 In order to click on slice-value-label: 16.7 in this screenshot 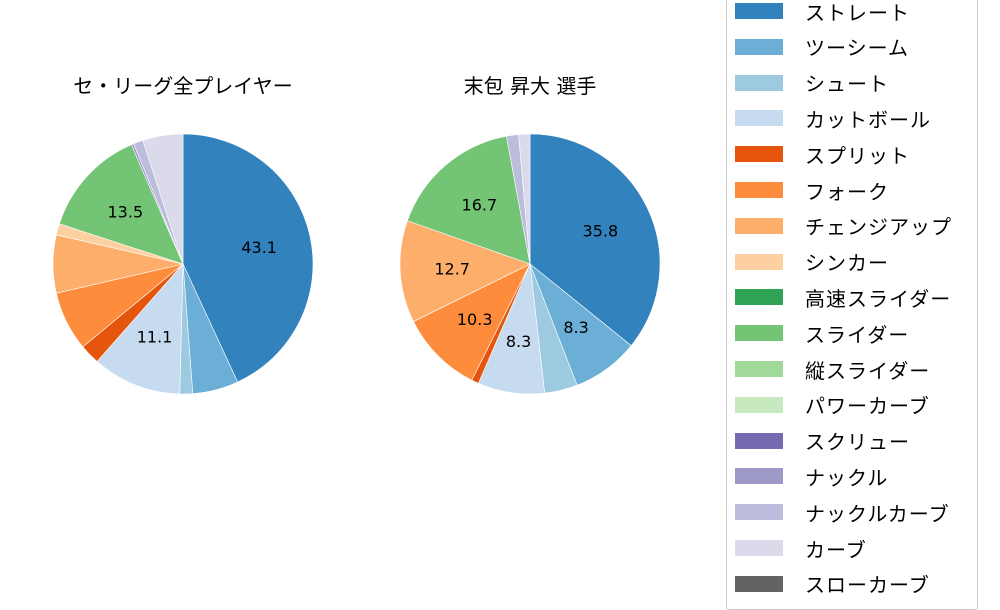, I will do `click(480, 205)`.